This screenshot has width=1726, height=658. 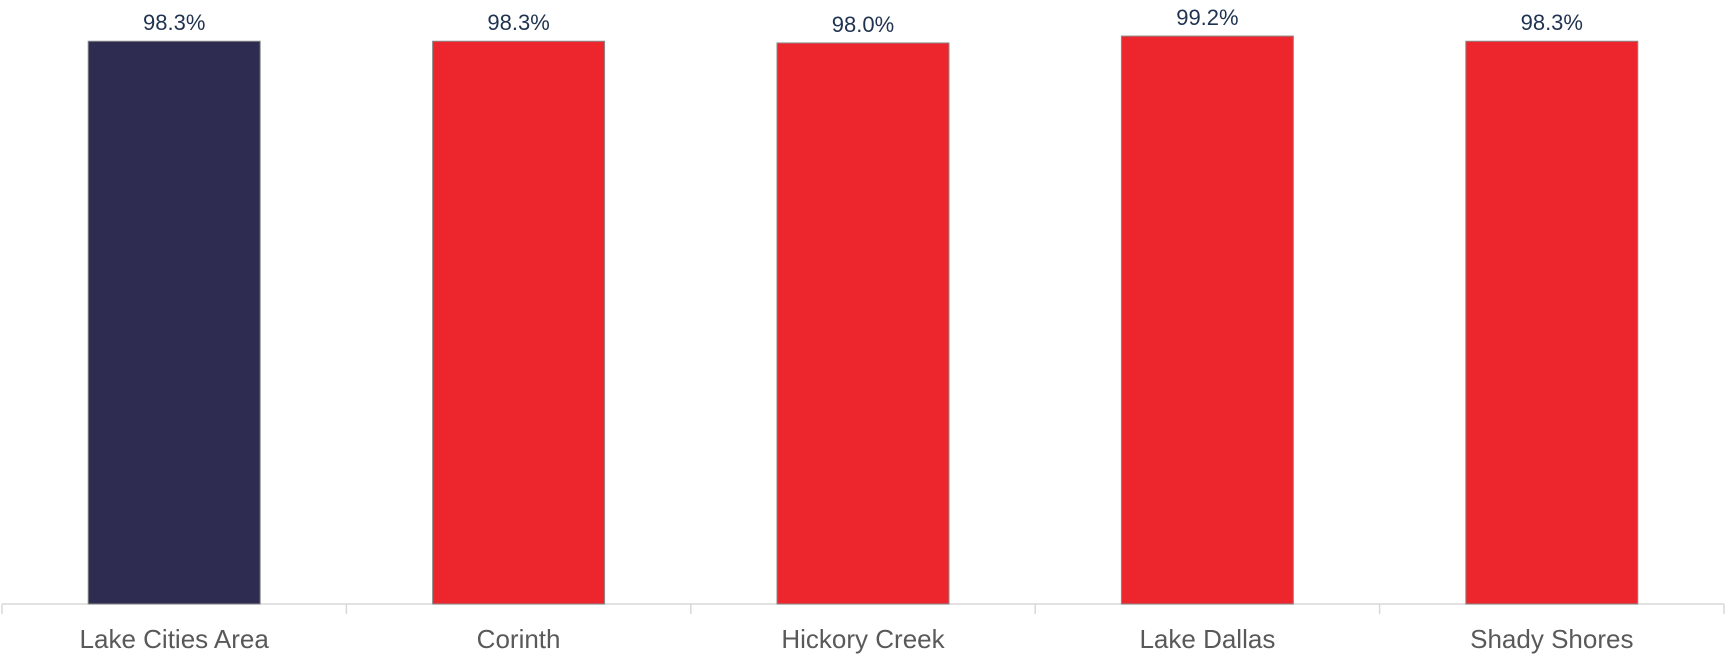 What do you see at coordinates (863, 639) in the screenshot?
I see `category-label: Hickory Creek` at bounding box center [863, 639].